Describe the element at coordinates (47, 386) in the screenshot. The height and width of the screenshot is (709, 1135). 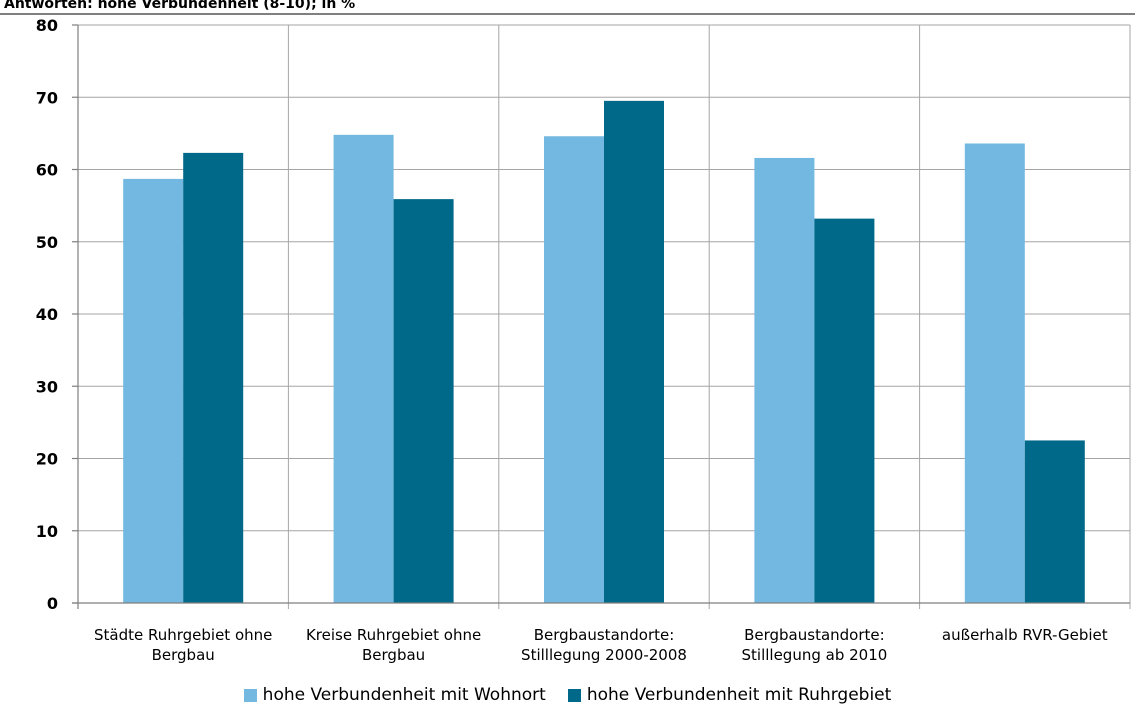
I see `y-tick-label: 30` at that location.